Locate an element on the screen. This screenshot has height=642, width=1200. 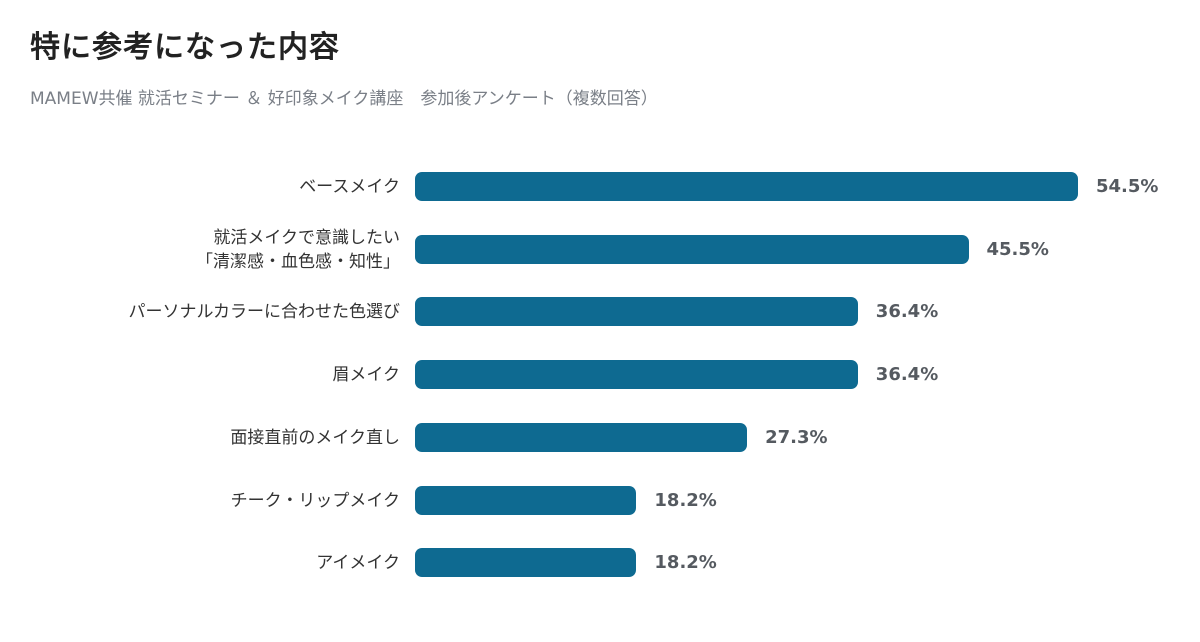
category-label: パーソナルカラーに合わせた色選び is located at coordinates (265, 312).